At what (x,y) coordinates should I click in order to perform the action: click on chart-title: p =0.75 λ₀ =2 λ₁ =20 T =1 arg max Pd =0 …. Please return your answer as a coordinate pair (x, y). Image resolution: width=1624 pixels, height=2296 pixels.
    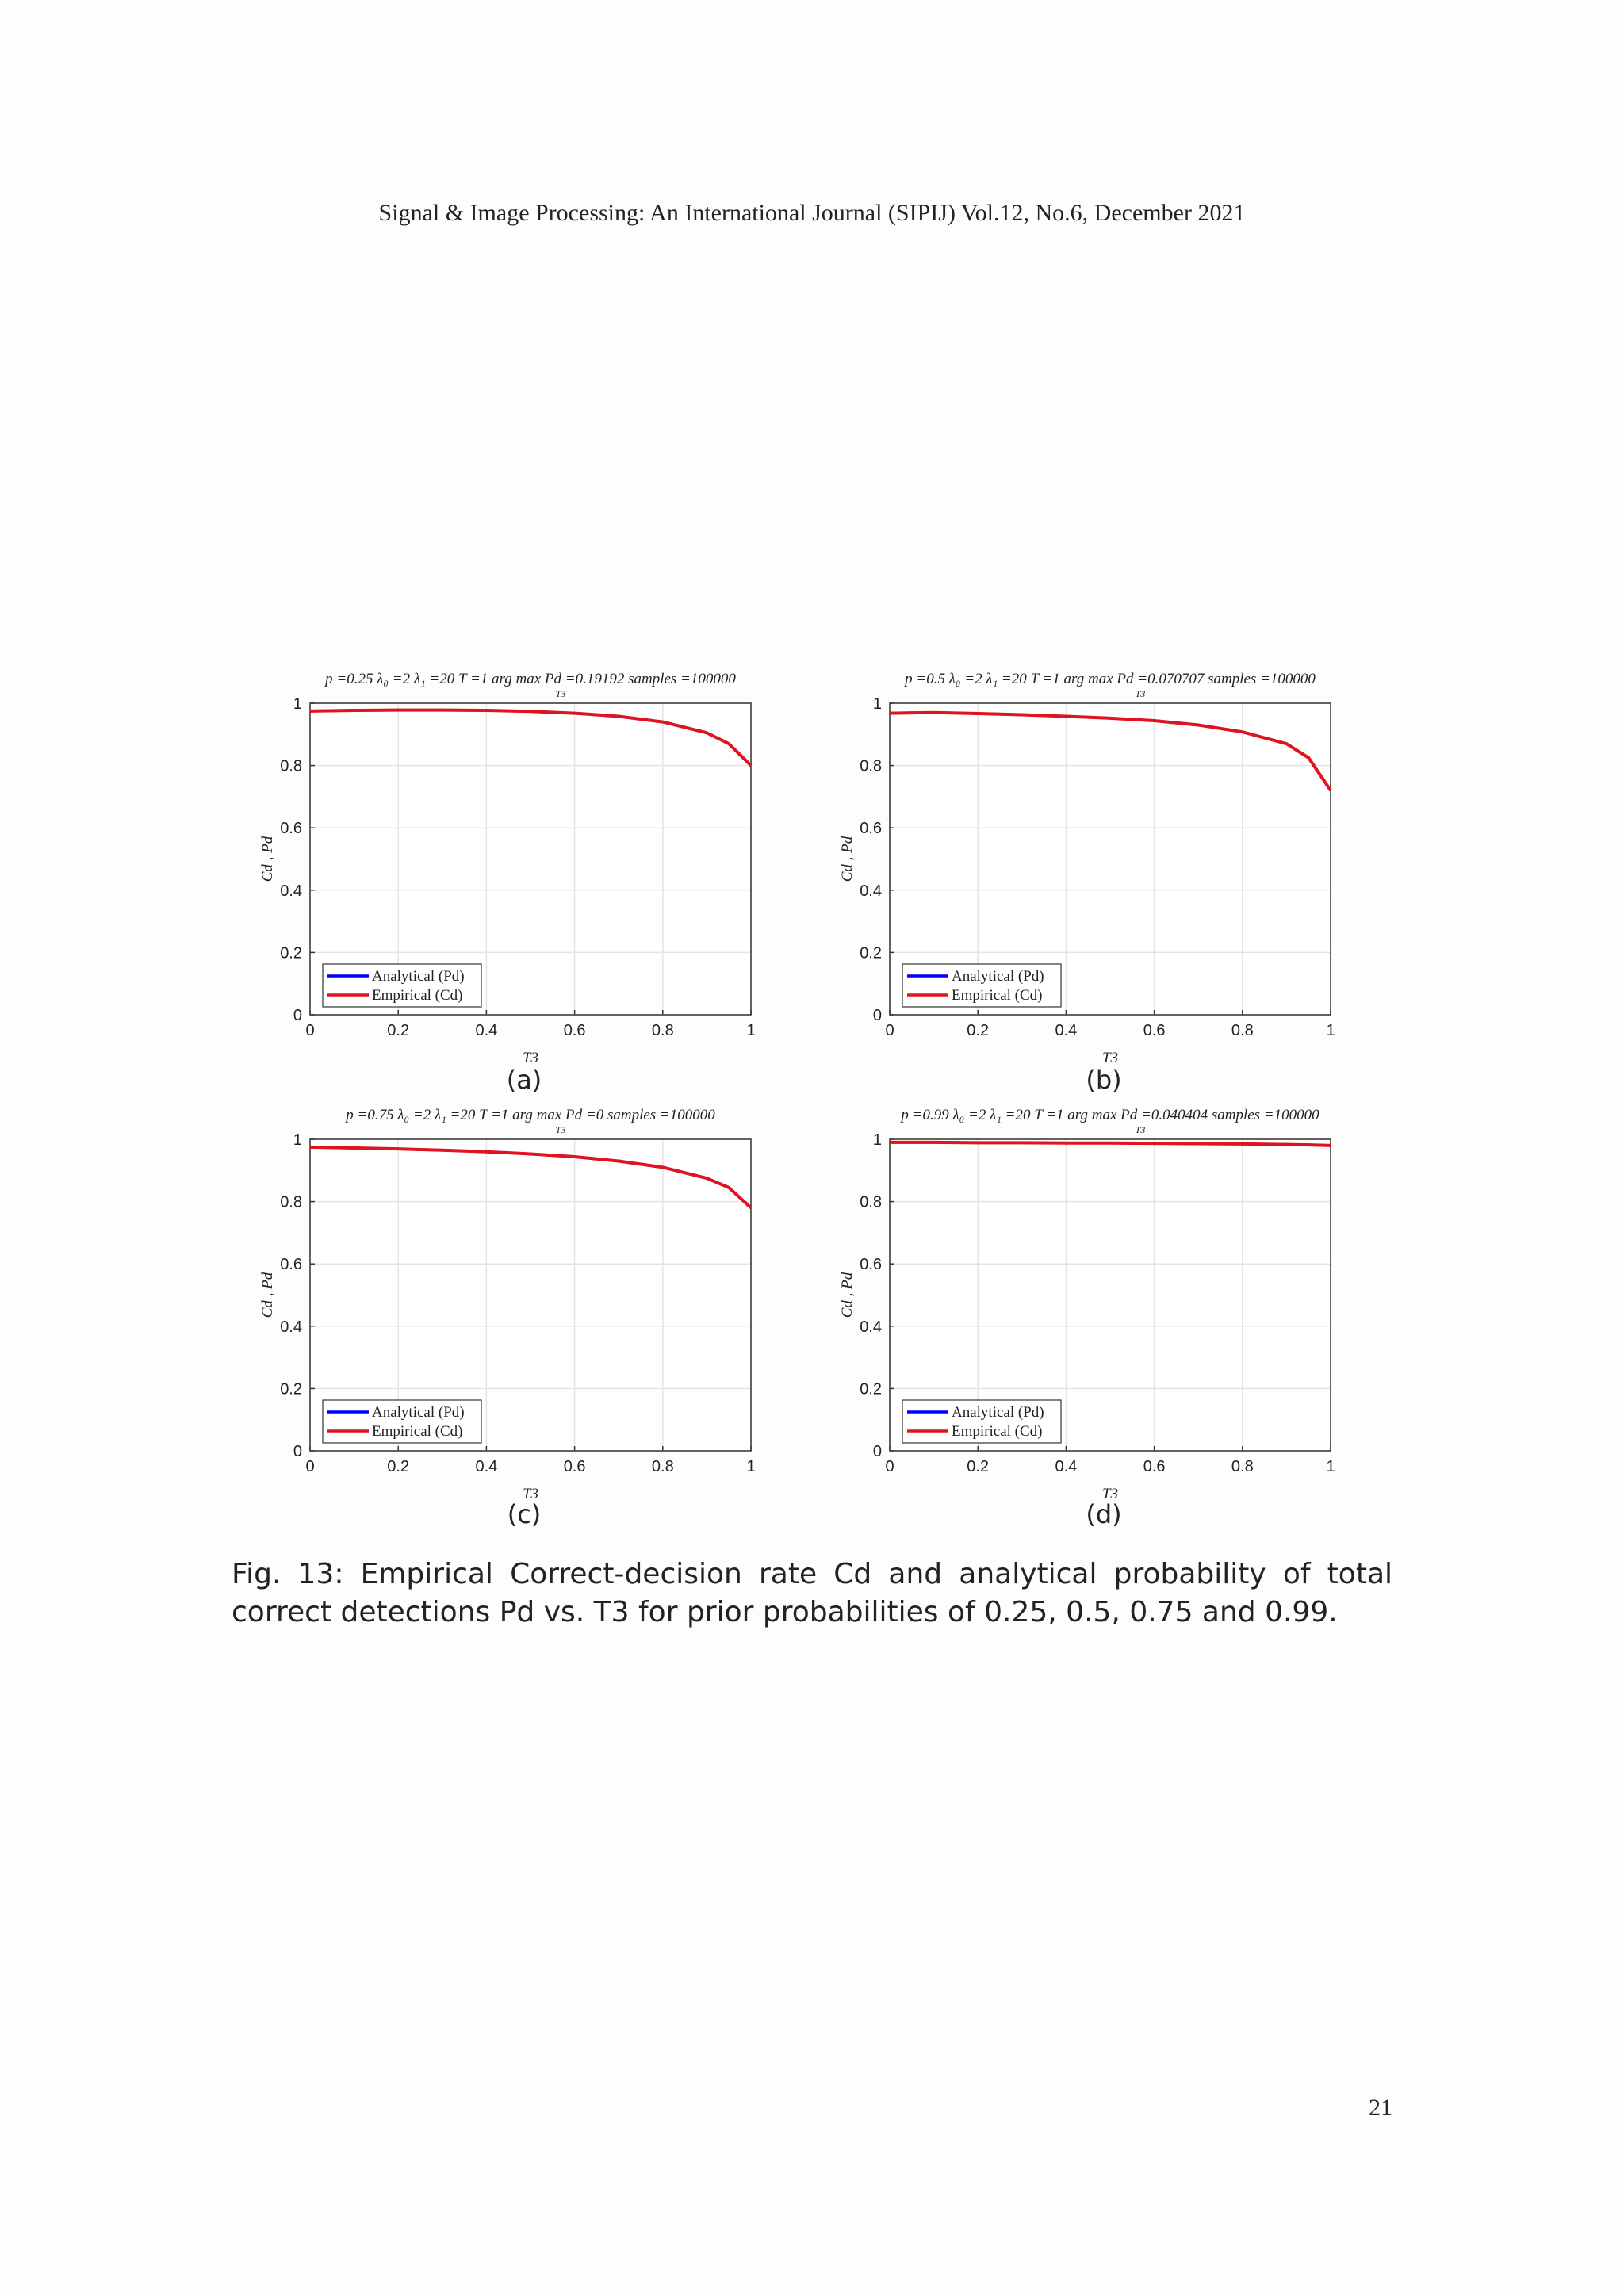
    Looking at the image, I should click on (529, 1115).